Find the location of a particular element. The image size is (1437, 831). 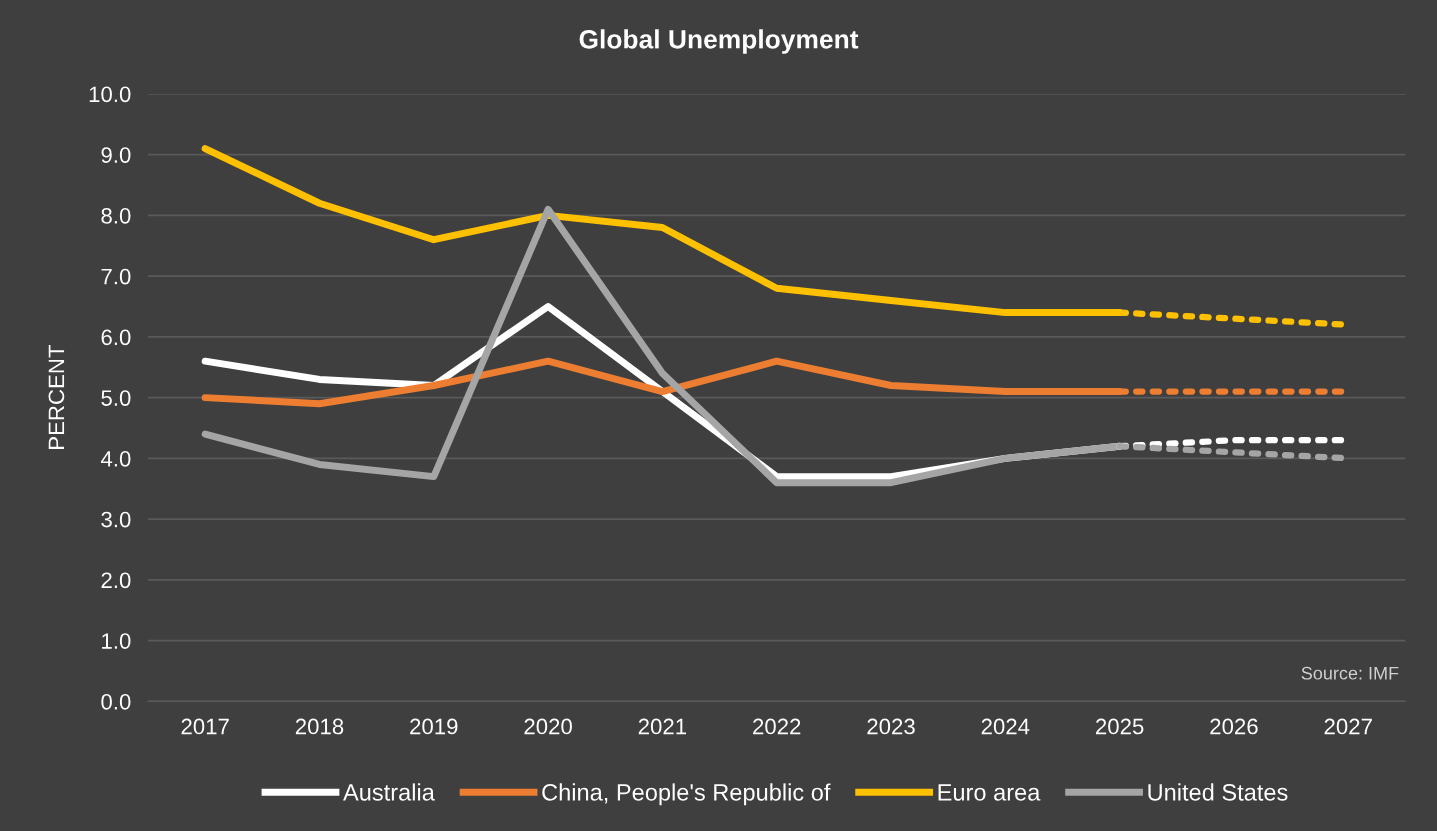

chart-title: Global Unemployment is located at coordinates (719, 41).